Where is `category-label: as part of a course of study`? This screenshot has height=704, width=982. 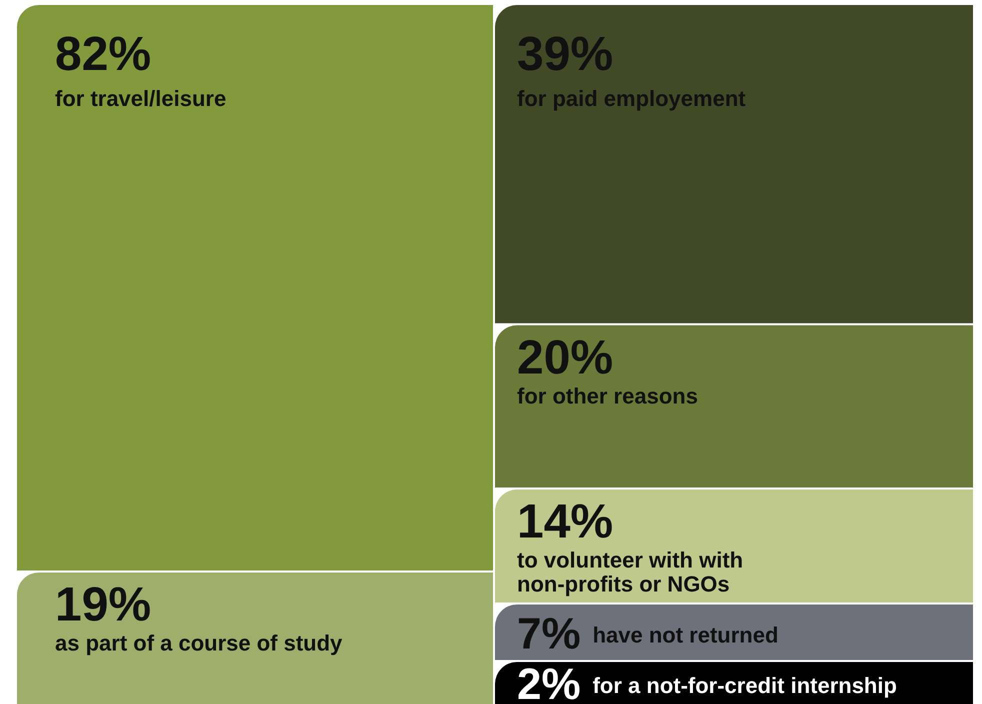 category-label: as part of a course of study is located at coordinates (199, 643).